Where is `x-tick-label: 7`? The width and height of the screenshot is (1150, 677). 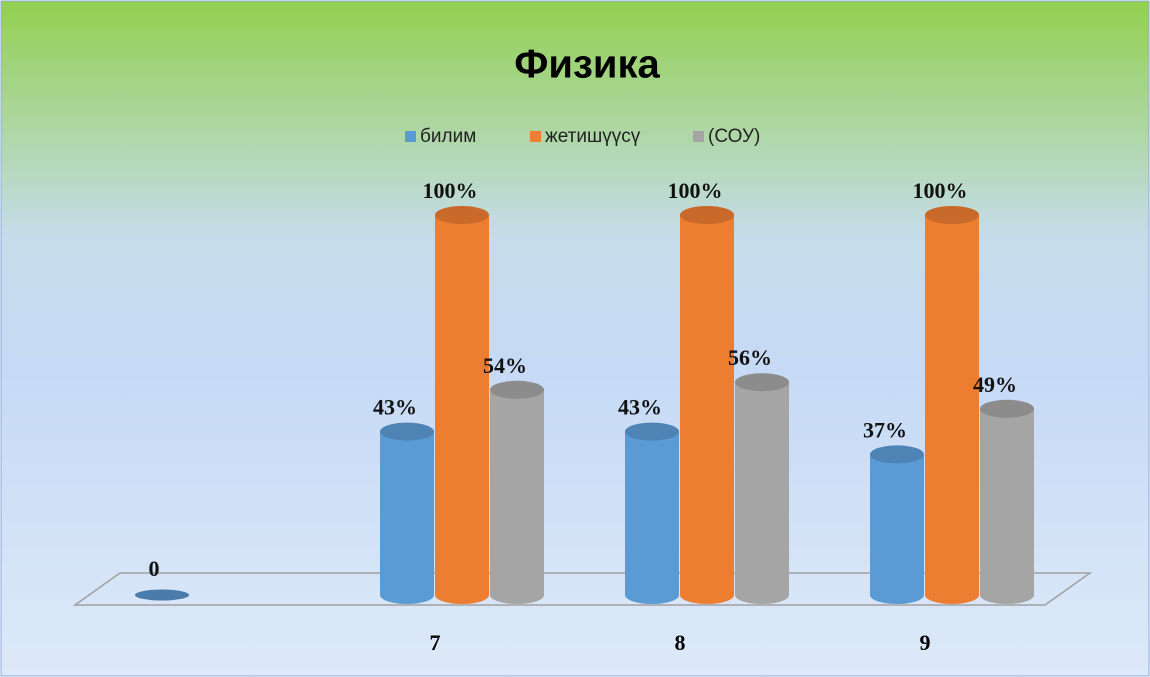 x-tick-label: 7 is located at coordinates (435, 642).